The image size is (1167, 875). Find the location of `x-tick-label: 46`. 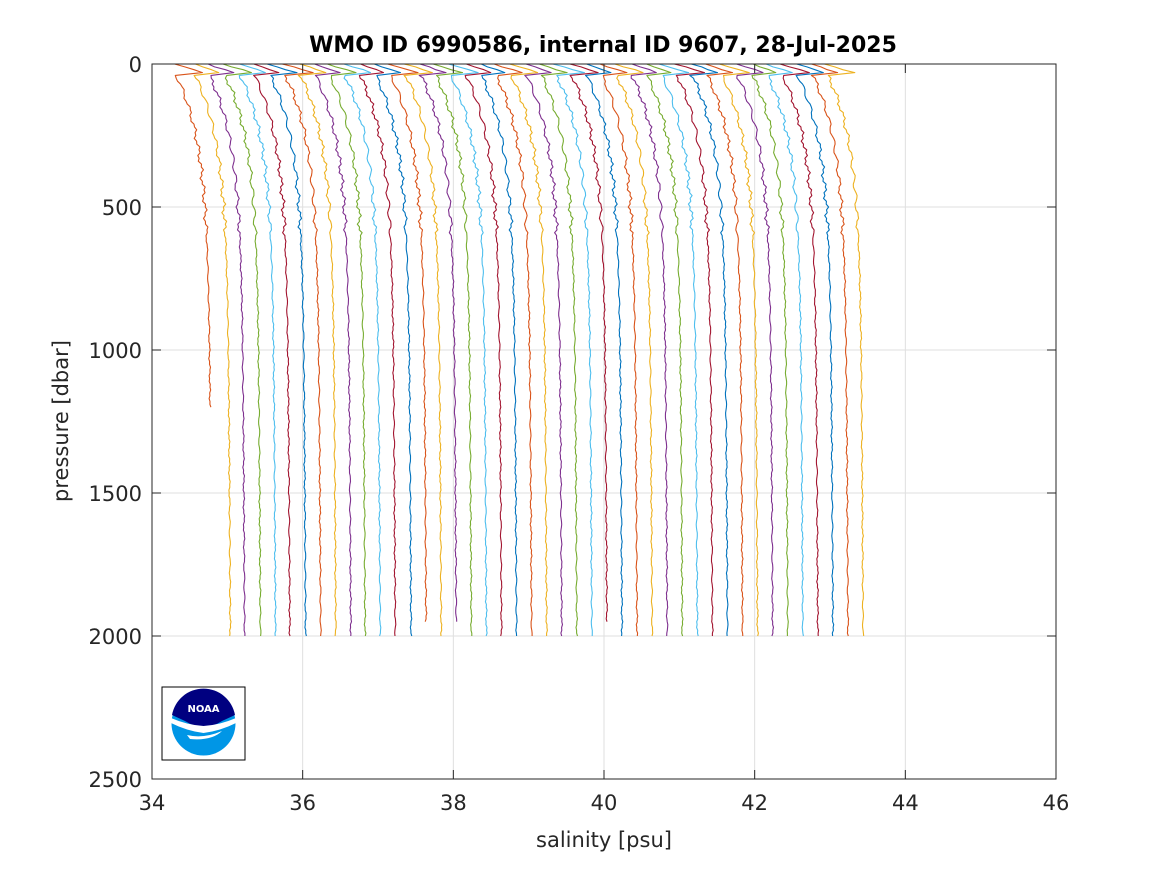

x-tick-label: 46 is located at coordinates (1056, 803).